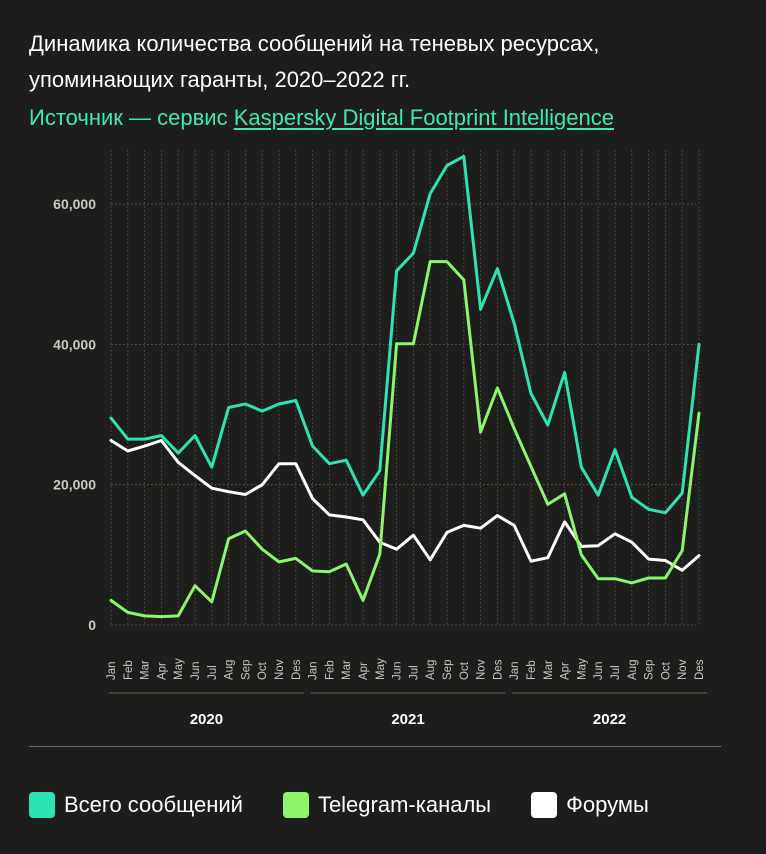 The width and height of the screenshot is (766, 854). What do you see at coordinates (74, 485) in the screenshot?
I see `y-tick-label: 20,000` at bounding box center [74, 485].